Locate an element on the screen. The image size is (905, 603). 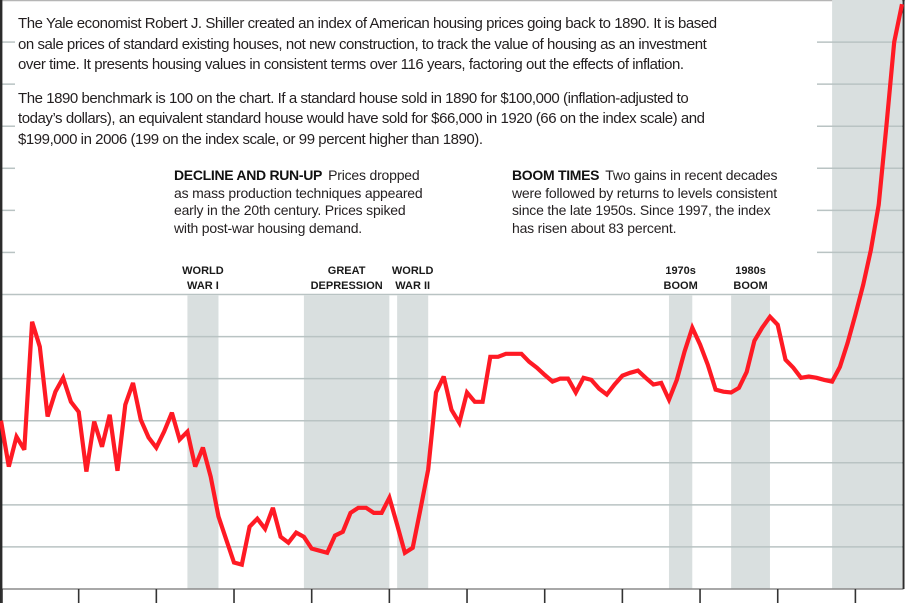
annotation-line: with post-war housing demand. is located at coordinates (268, 228).